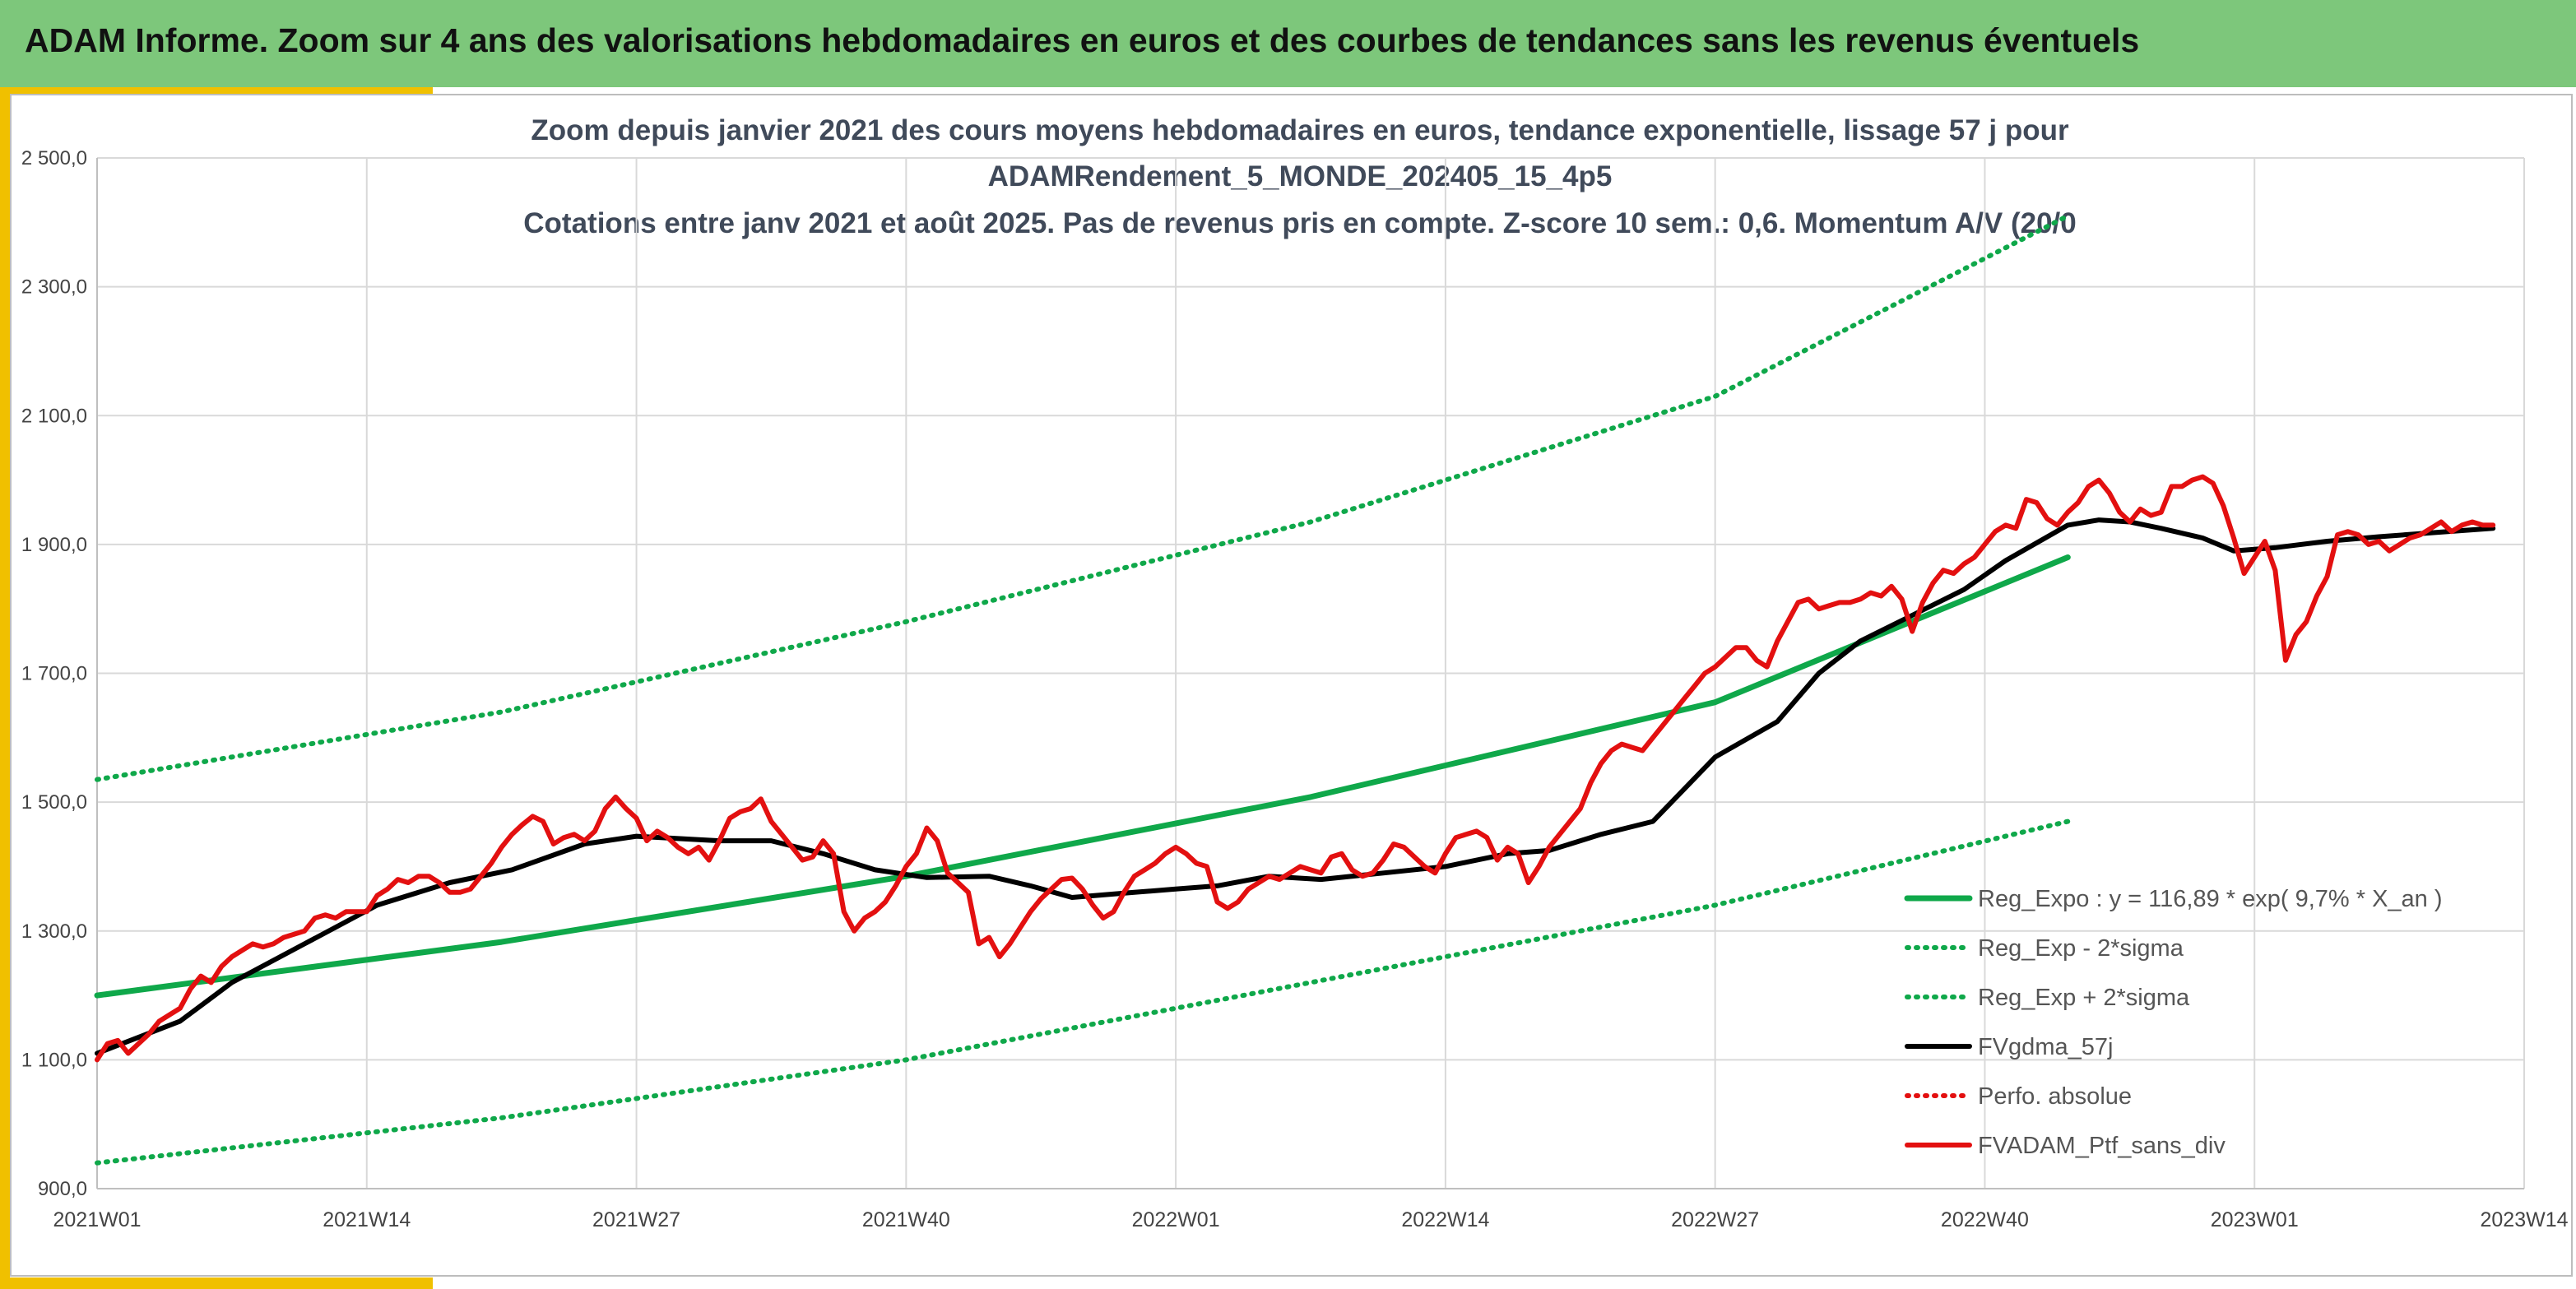 The width and height of the screenshot is (2576, 1289). Describe the element at coordinates (906, 1219) in the screenshot. I see `x-tick-label: 2021W40` at that location.